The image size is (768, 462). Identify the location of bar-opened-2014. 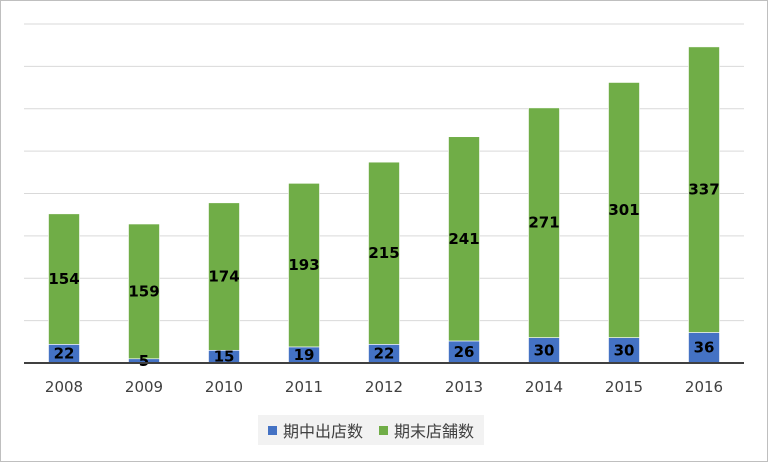
(544, 350).